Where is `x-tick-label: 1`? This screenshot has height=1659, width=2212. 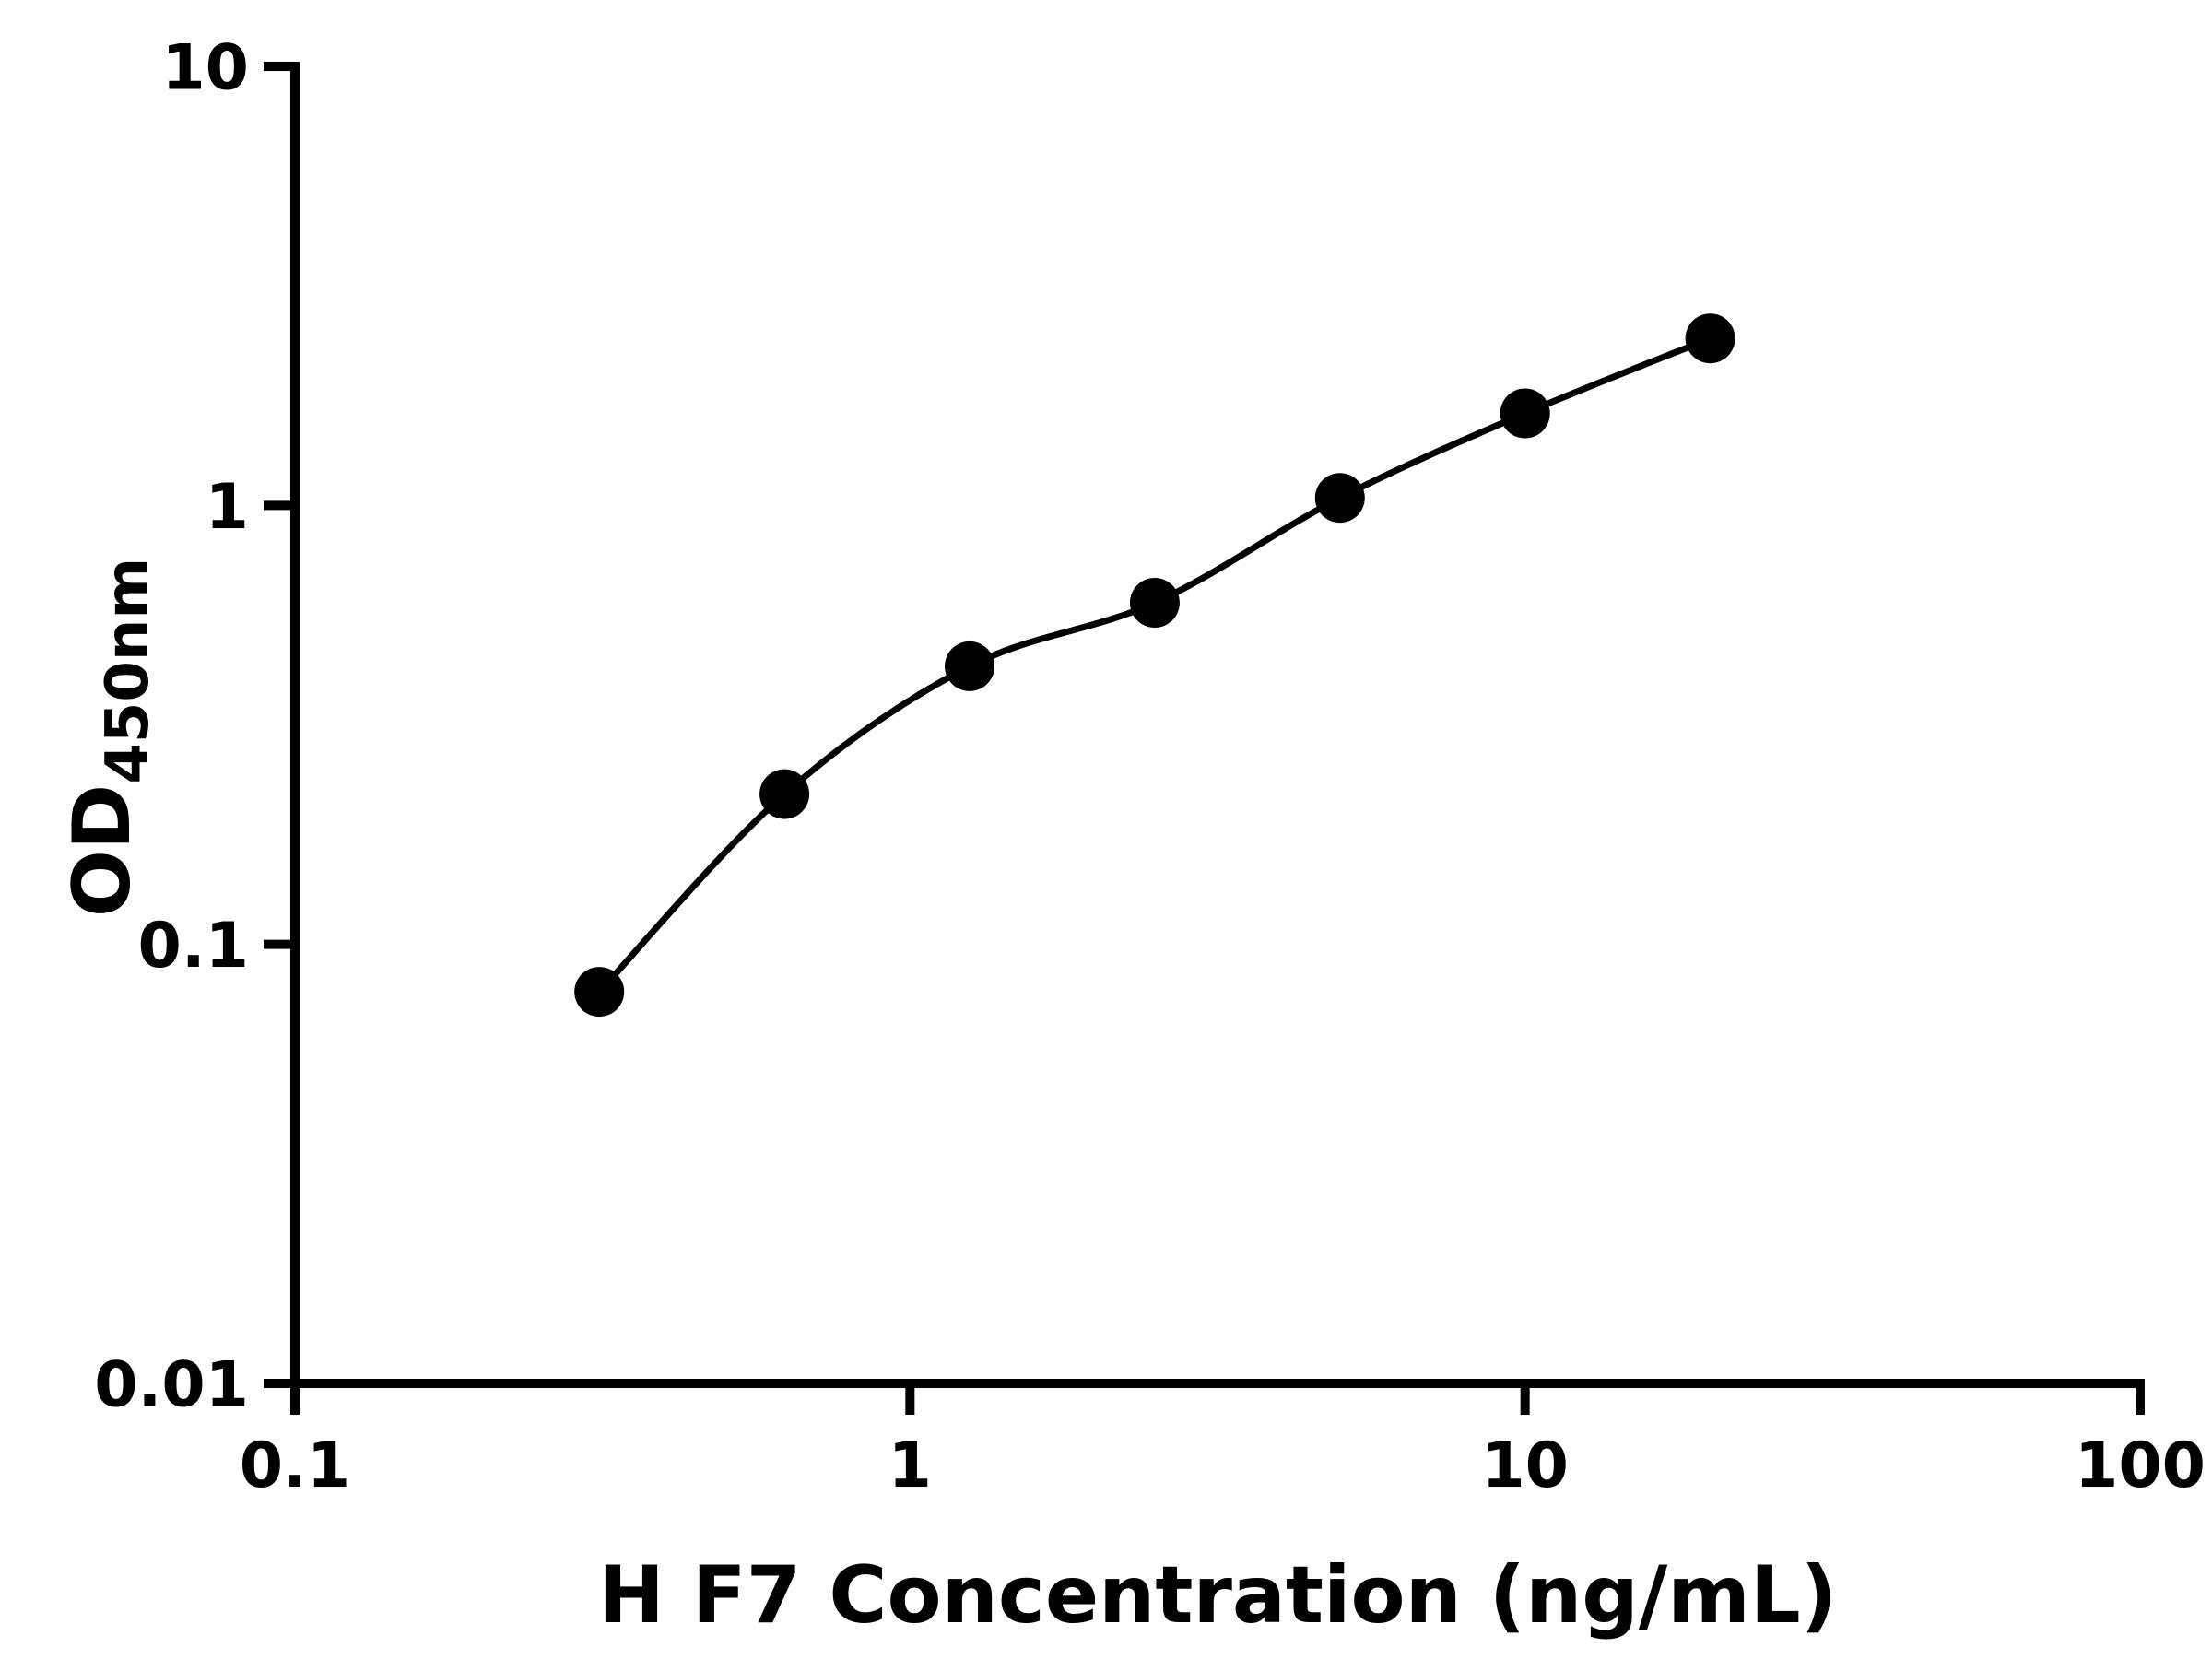
x-tick-label: 1 is located at coordinates (910, 1466).